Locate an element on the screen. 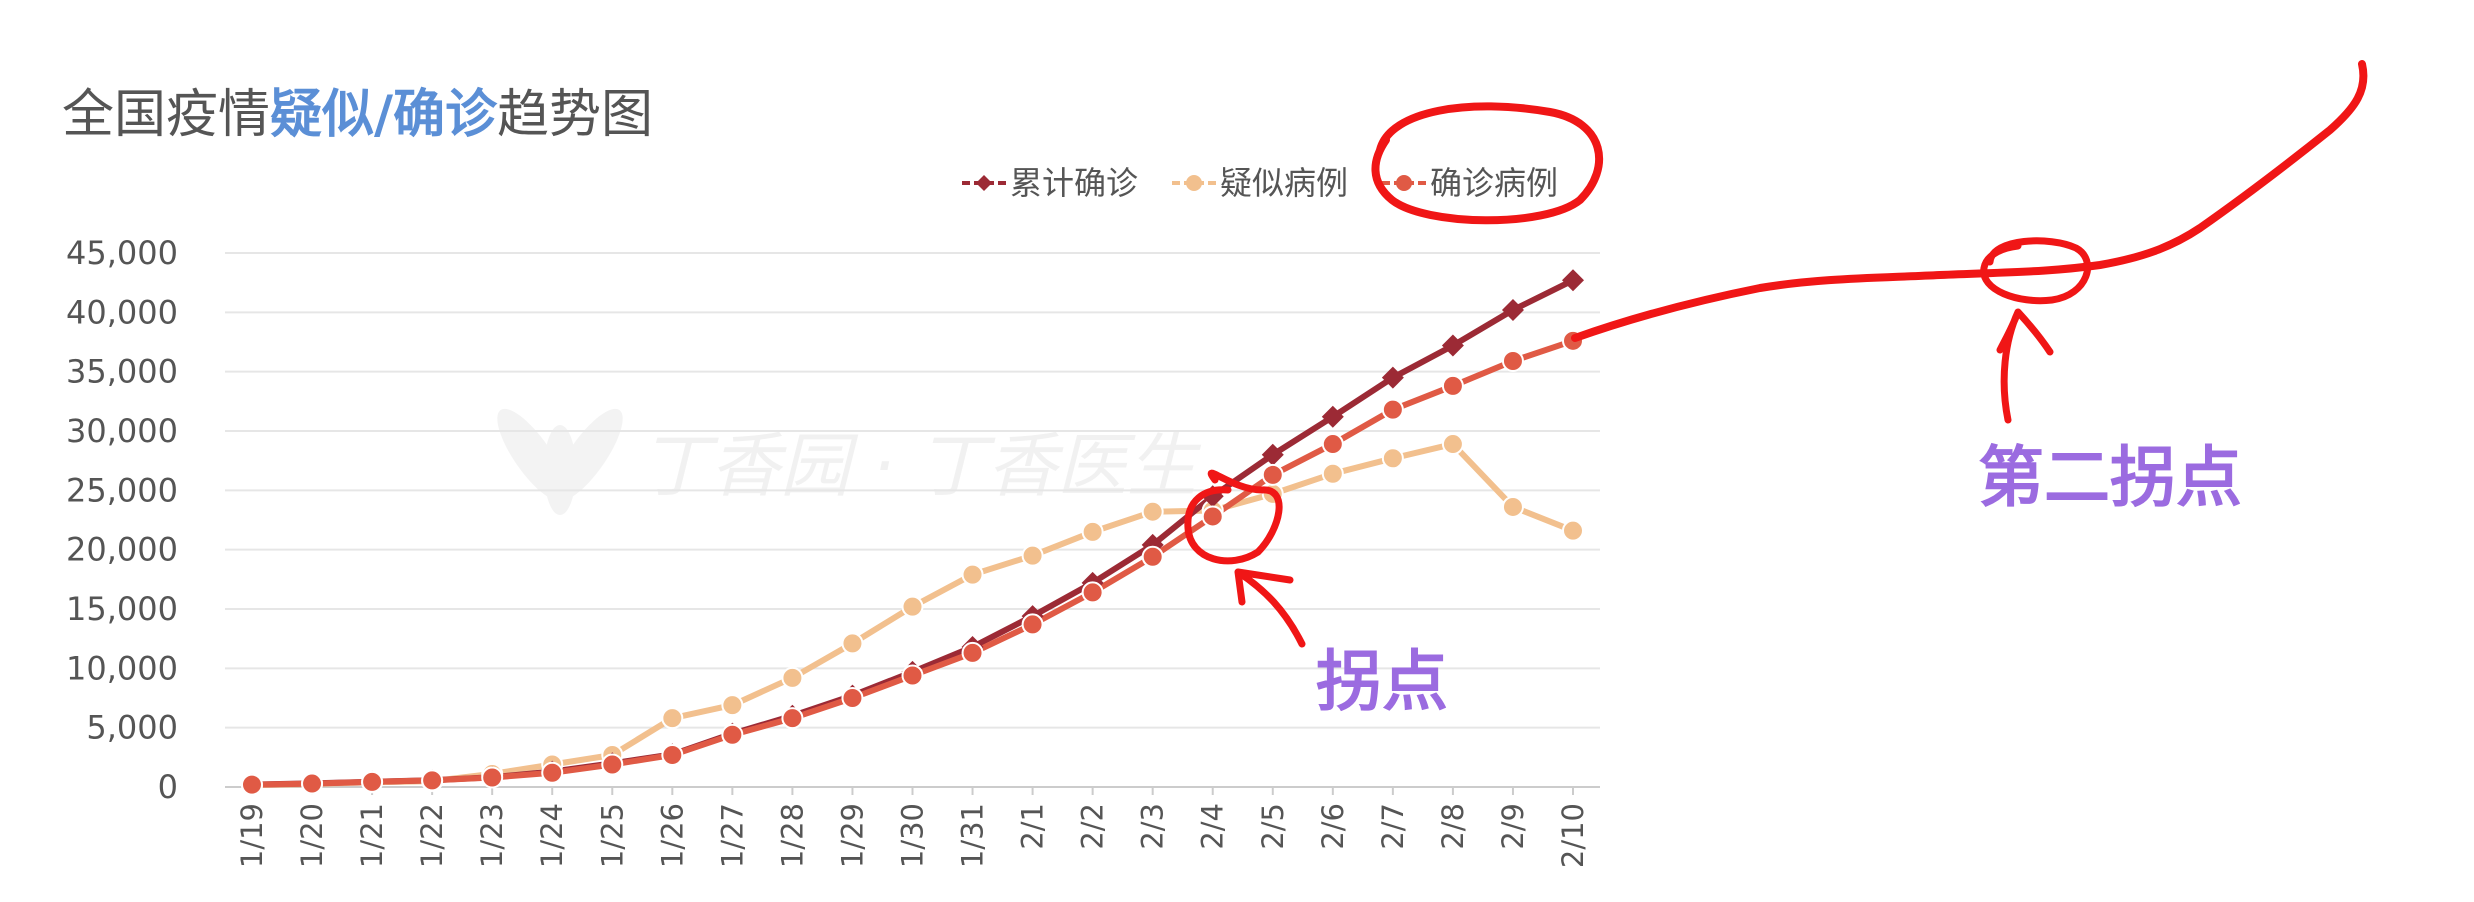 The height and width of the screenshot is (902, 2474). annotation-second-inflection: 第二拐点 is located at coordinates (2110, 477).